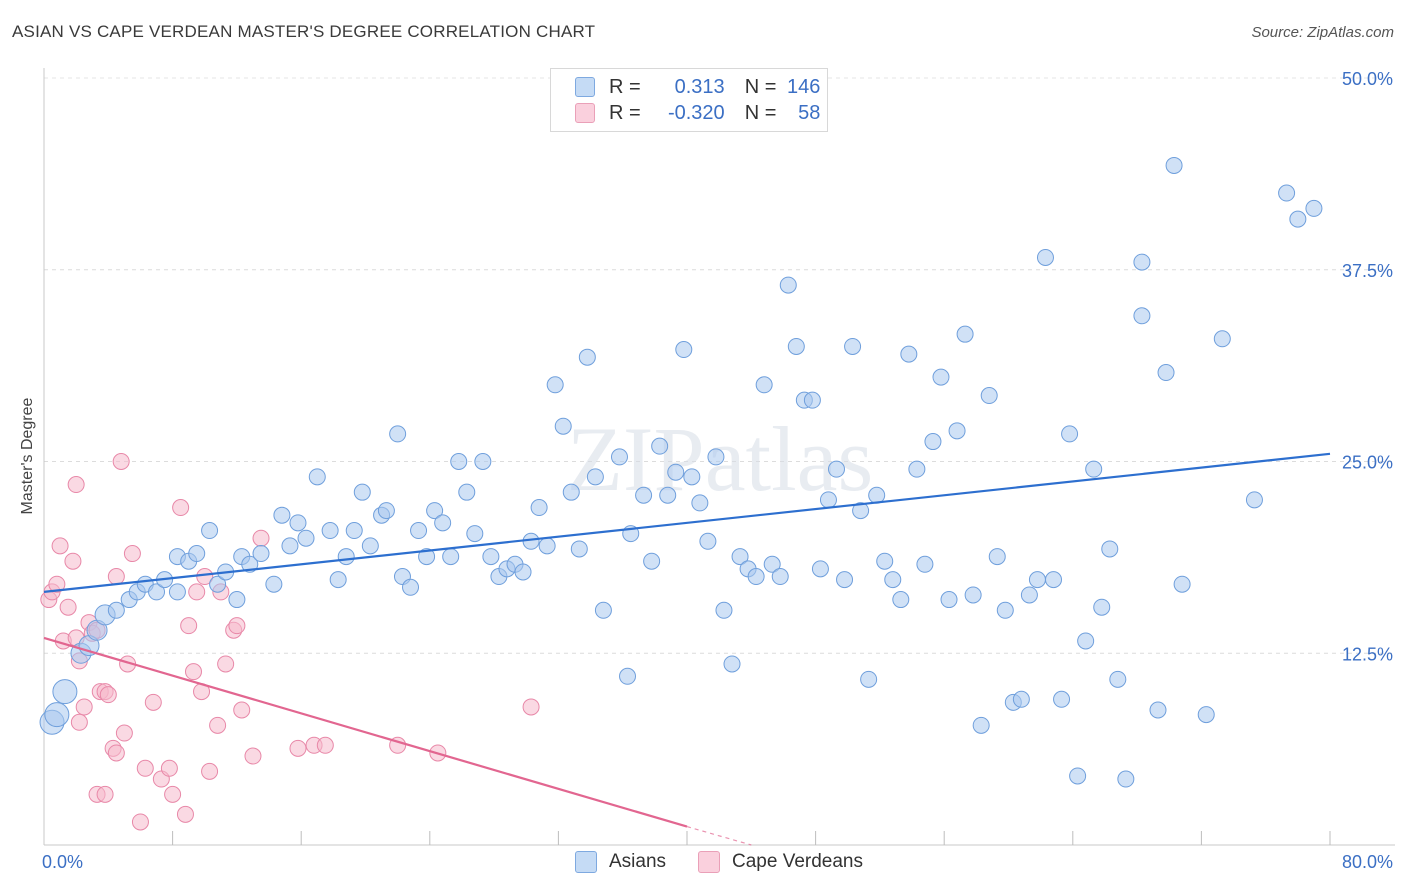 The height and width of the screenshot is (892, 1406). I want to click on cape-verdeans-label: Cape Verdeans, so click(797, 861).